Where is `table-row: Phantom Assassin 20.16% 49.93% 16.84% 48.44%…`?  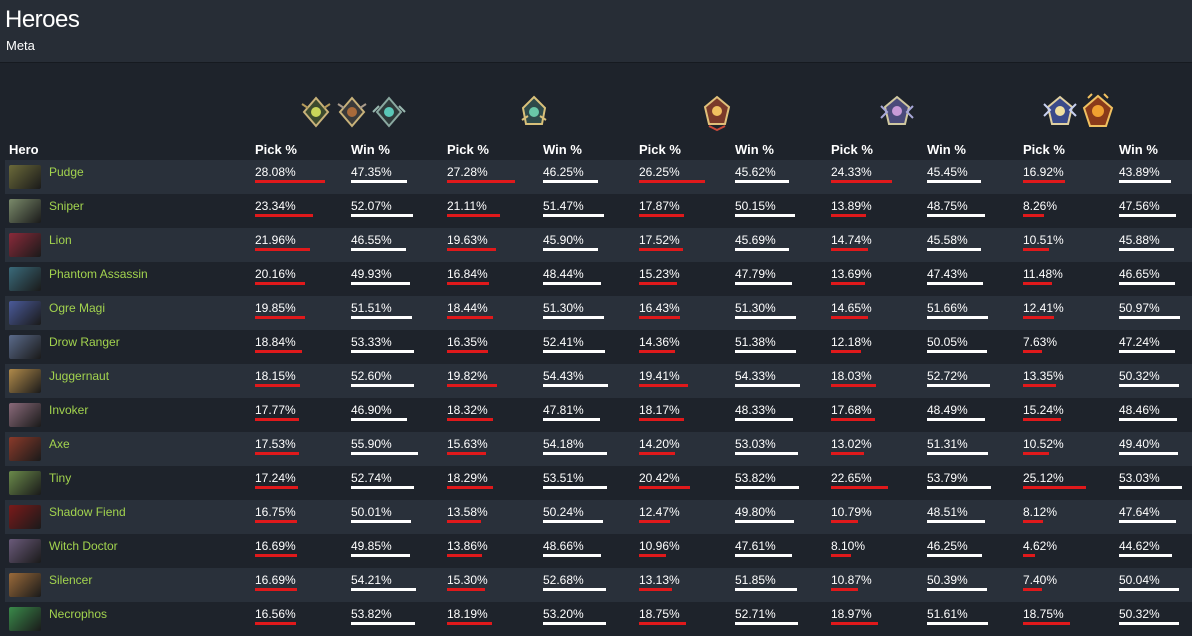
table-row: Phantom Assassin 20.16% 49.93% 16.84% 48.44%… is located at coordinates (598, 279).